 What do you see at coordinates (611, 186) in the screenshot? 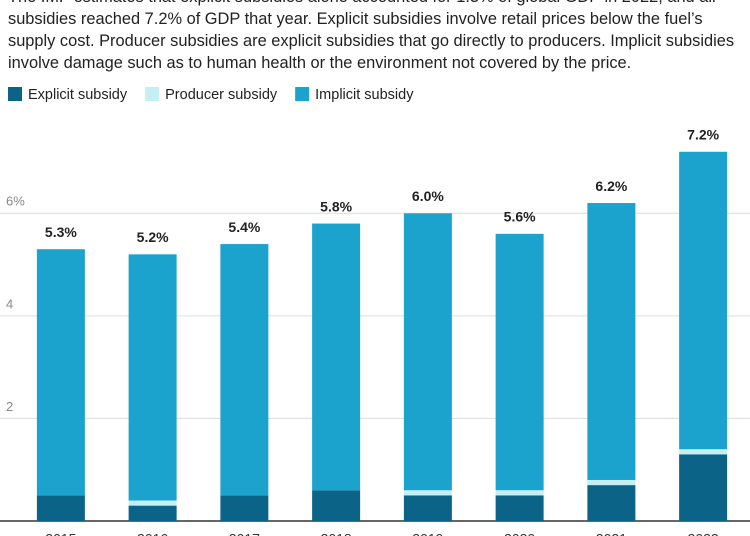
I see `total-label: 6.2%` at bounding box center [611, 186].